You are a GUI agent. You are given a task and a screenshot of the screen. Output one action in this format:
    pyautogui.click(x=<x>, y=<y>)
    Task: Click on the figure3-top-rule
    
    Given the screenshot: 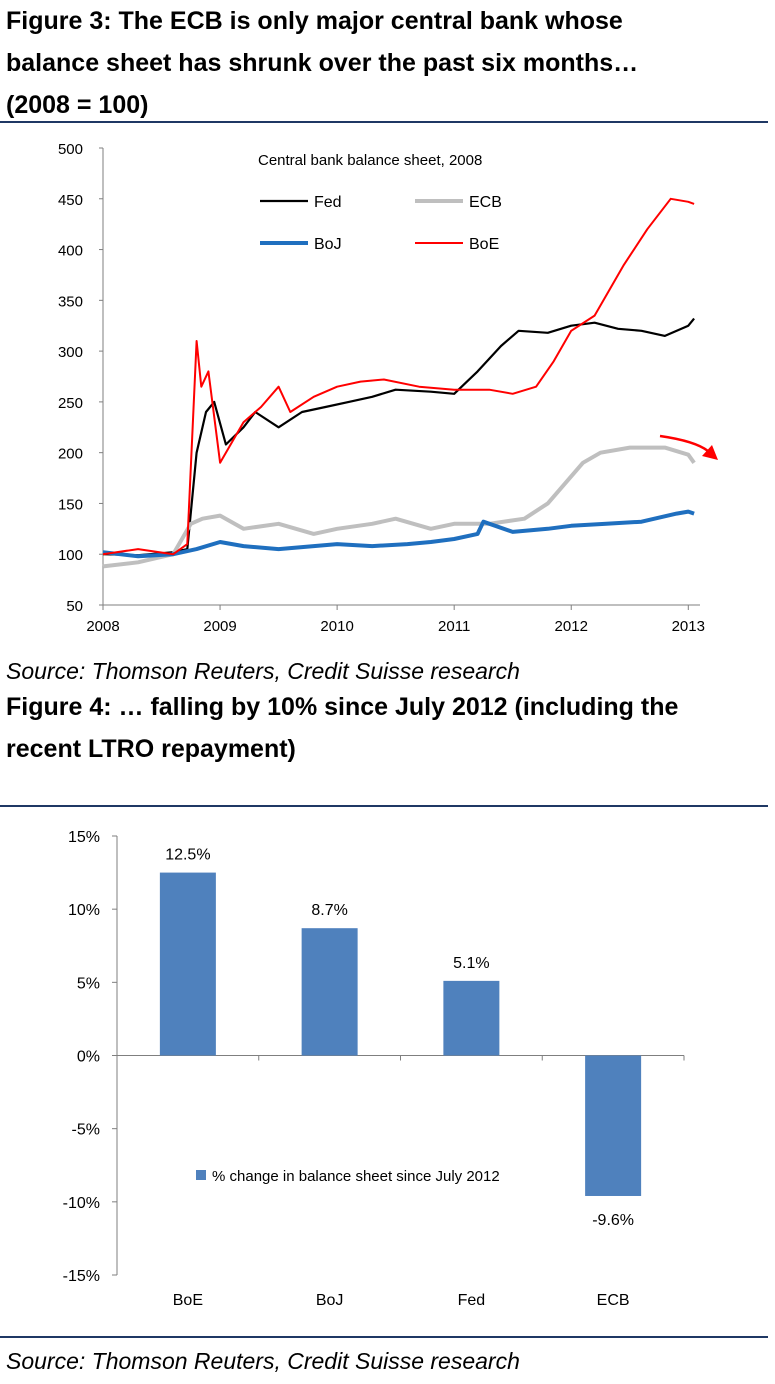 What is the action you would take?
    pyautogui.click(x=384, y=122)
    